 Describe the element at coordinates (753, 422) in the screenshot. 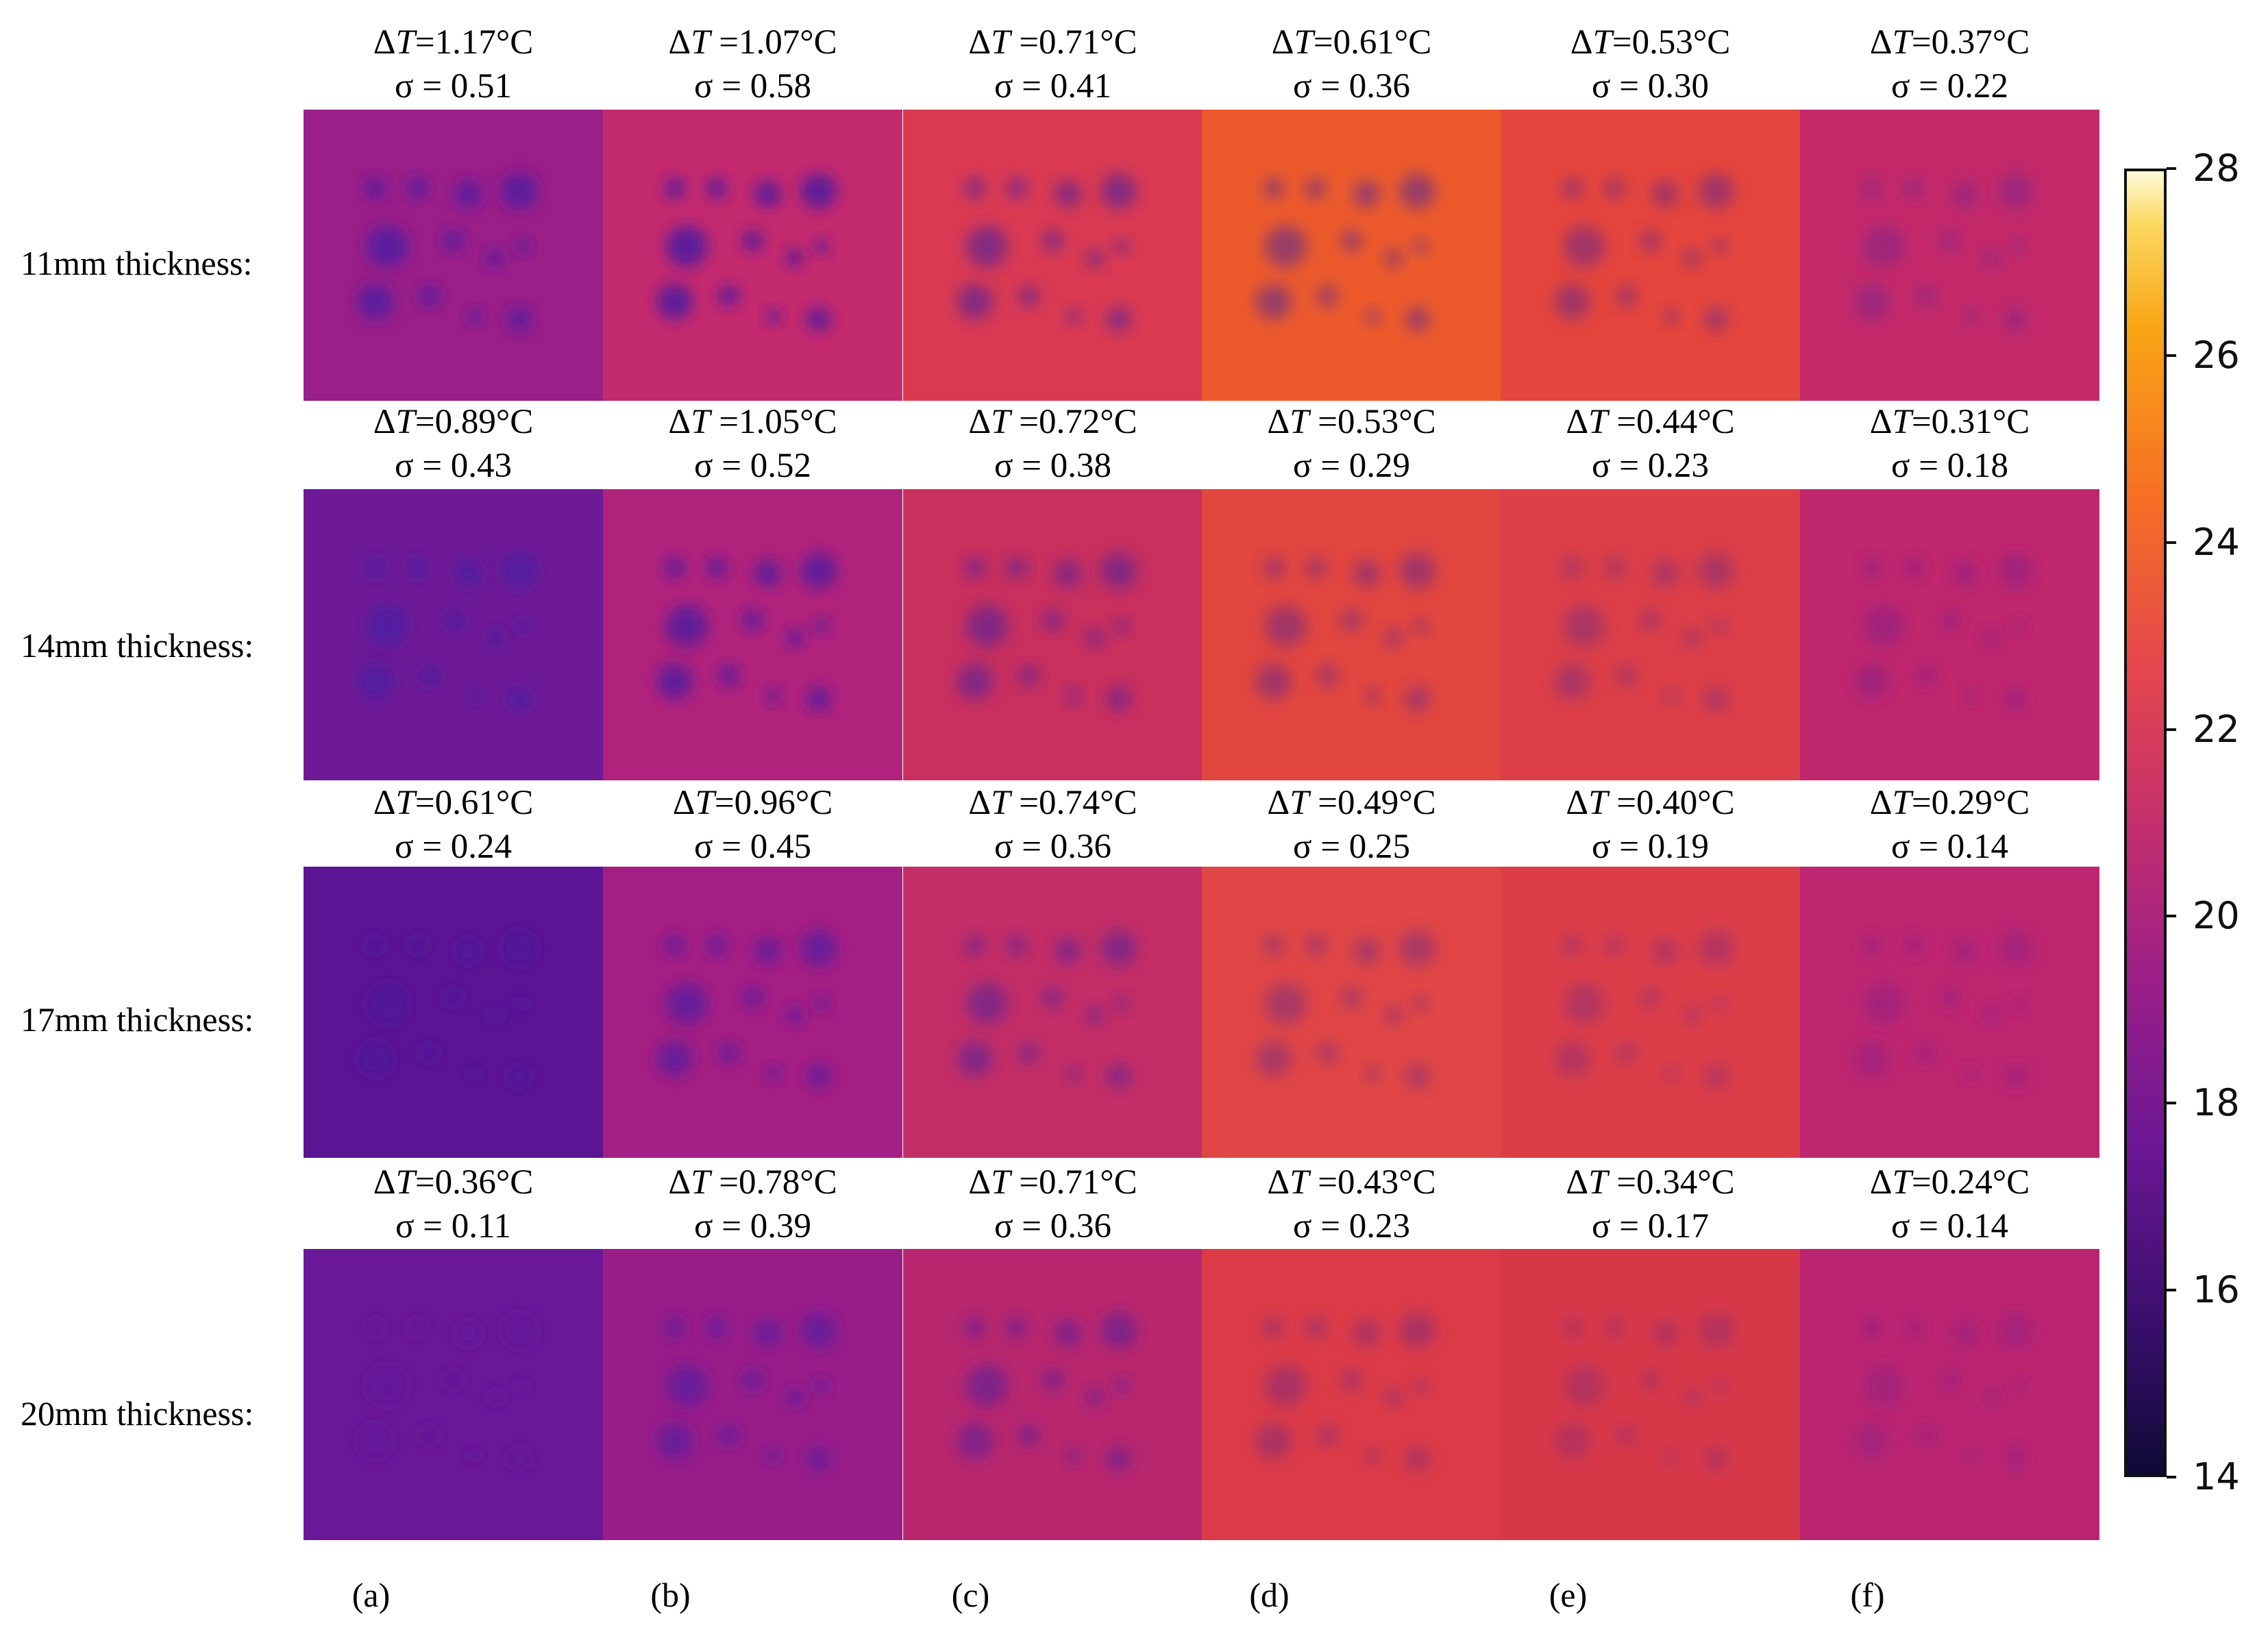

I see `delta-t-line: ΔT =1.05°C` at that location.